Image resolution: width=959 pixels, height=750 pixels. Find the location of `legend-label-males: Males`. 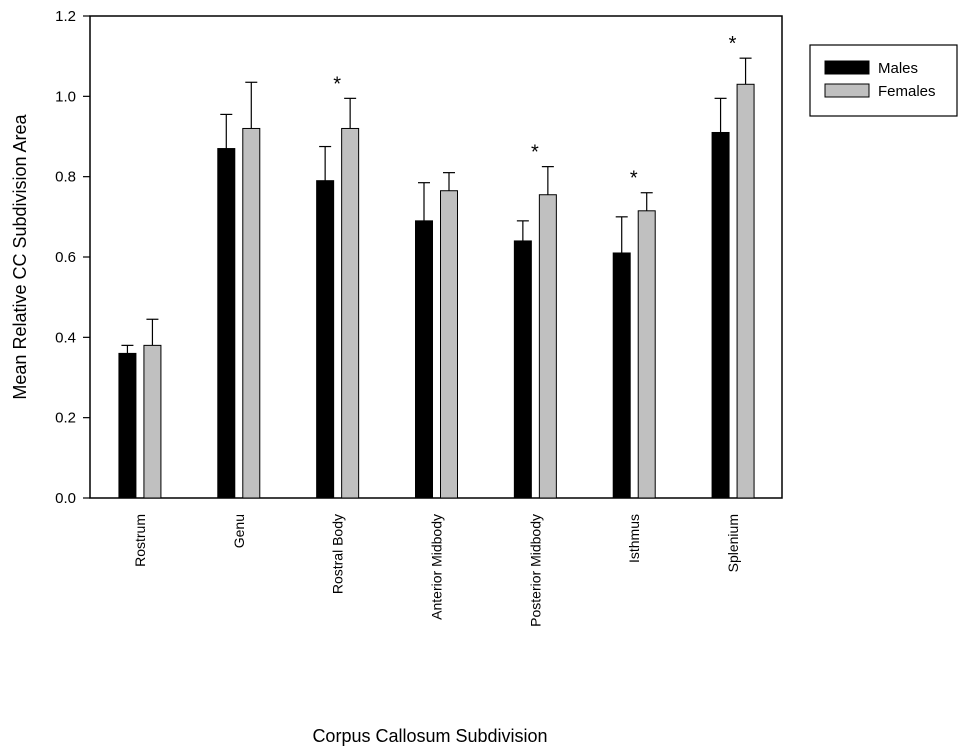

legend-label-males: Males is located at coordinates (898, 68).